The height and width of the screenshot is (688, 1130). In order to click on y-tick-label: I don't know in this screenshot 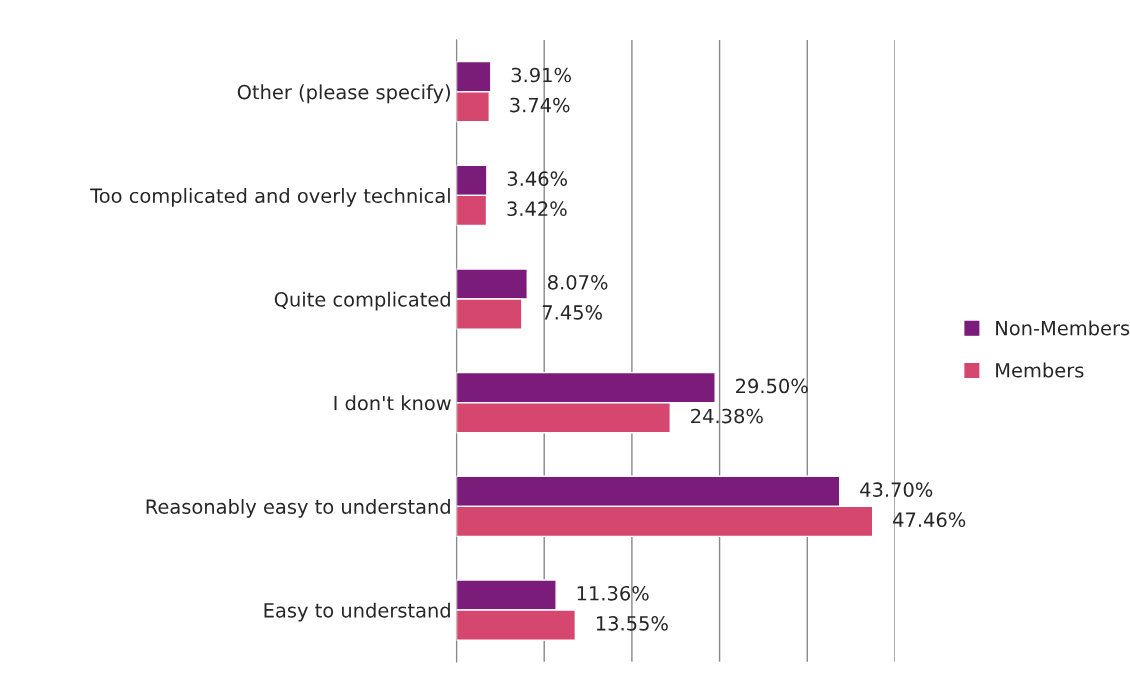, I will do `click(392, 403)`.